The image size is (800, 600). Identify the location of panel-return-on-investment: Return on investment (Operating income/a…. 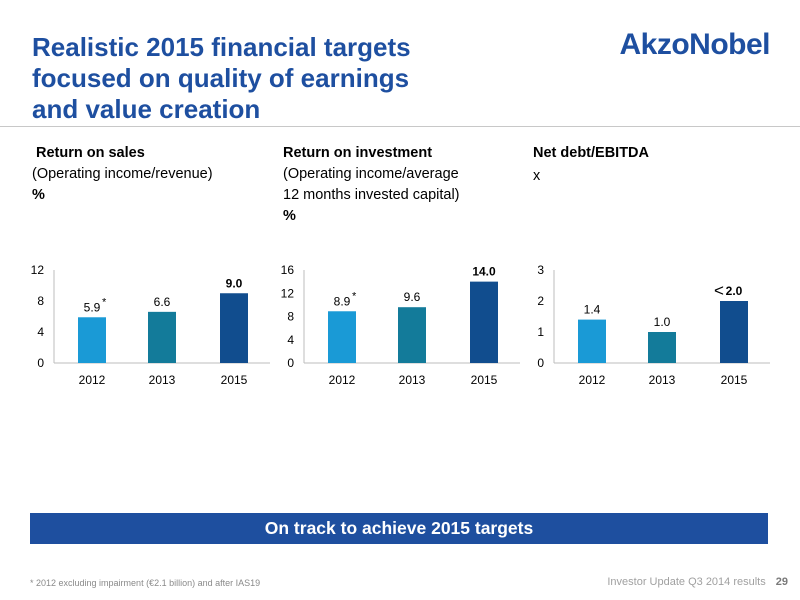
(403, 185).